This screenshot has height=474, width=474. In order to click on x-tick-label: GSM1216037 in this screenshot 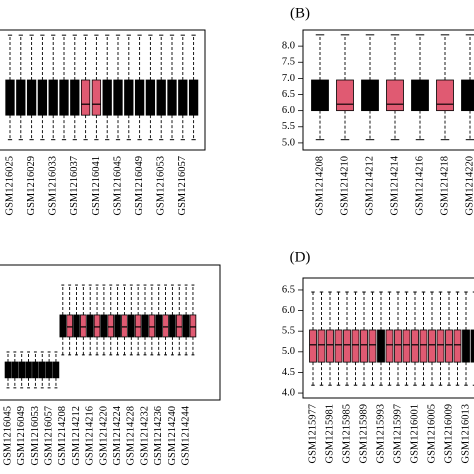, I will do `click(74, 186)`.